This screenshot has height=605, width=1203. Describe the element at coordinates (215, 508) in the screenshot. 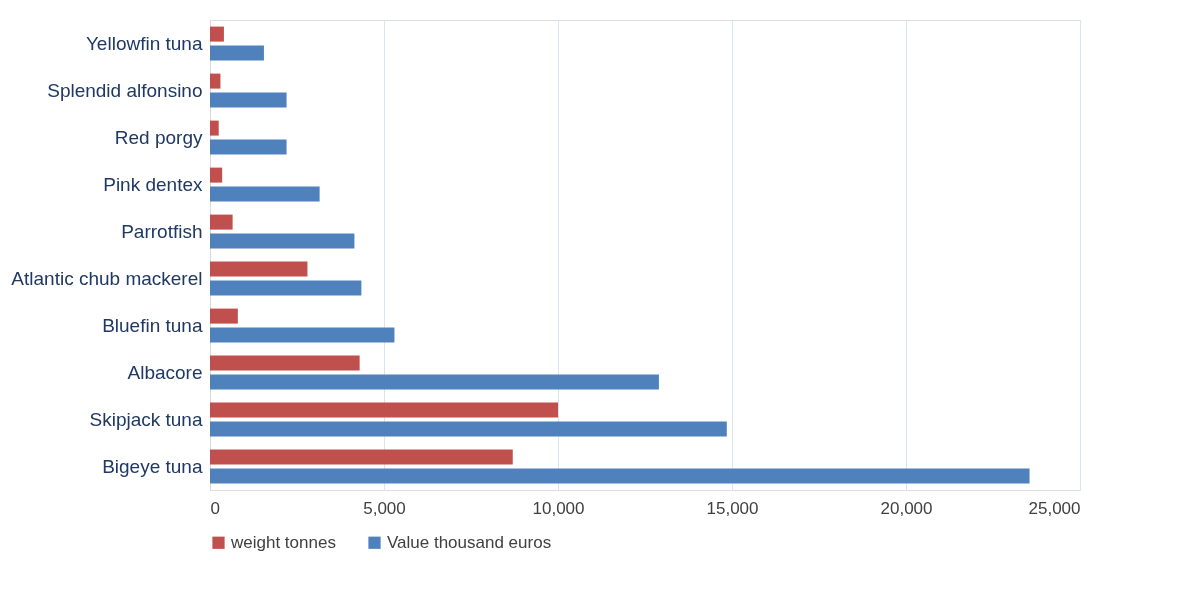

I see `x-tick-label: 0` at that location.